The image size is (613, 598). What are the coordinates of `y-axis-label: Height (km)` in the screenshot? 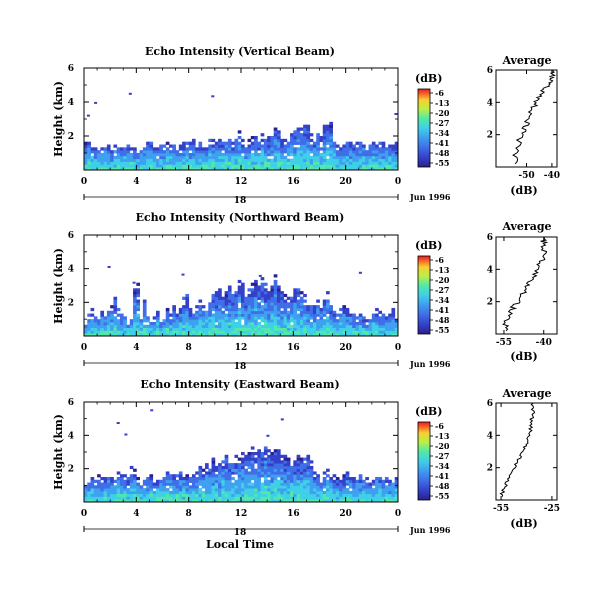 It's located at (58, 119).